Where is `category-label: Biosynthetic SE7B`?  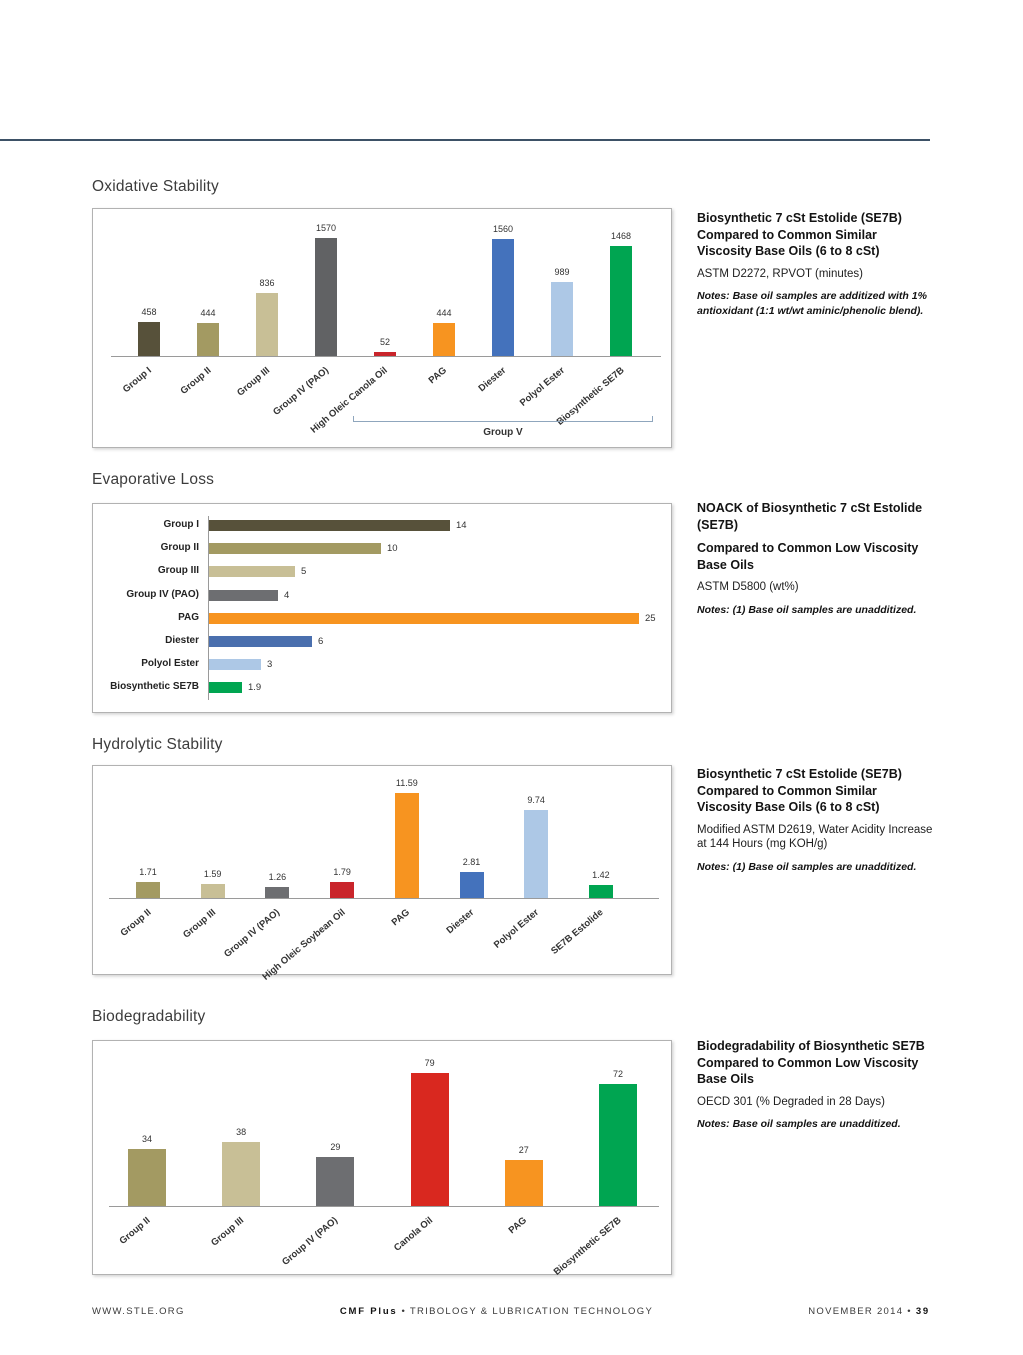 category-label: Biosynthetic SE7B is located at coordinates (154, 687).